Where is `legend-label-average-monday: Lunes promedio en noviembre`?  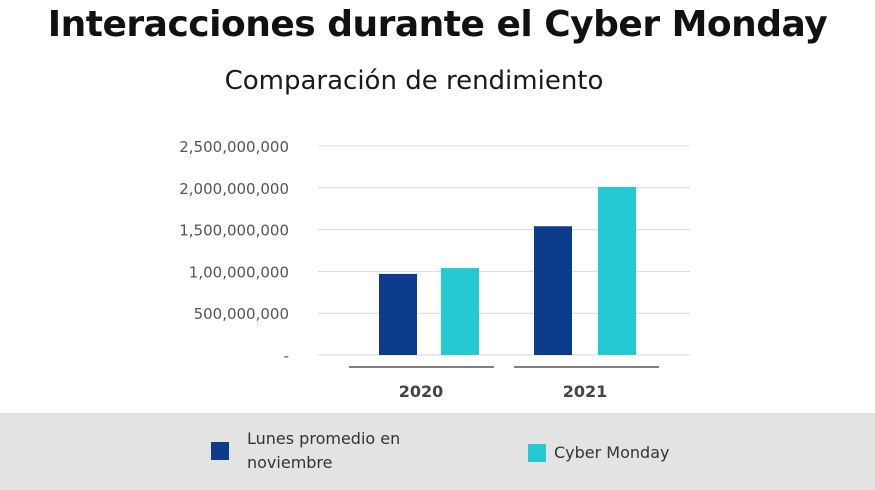
legend-label-average-monday: Lunes promedio en noviembre is located at coordinates (323, 451).